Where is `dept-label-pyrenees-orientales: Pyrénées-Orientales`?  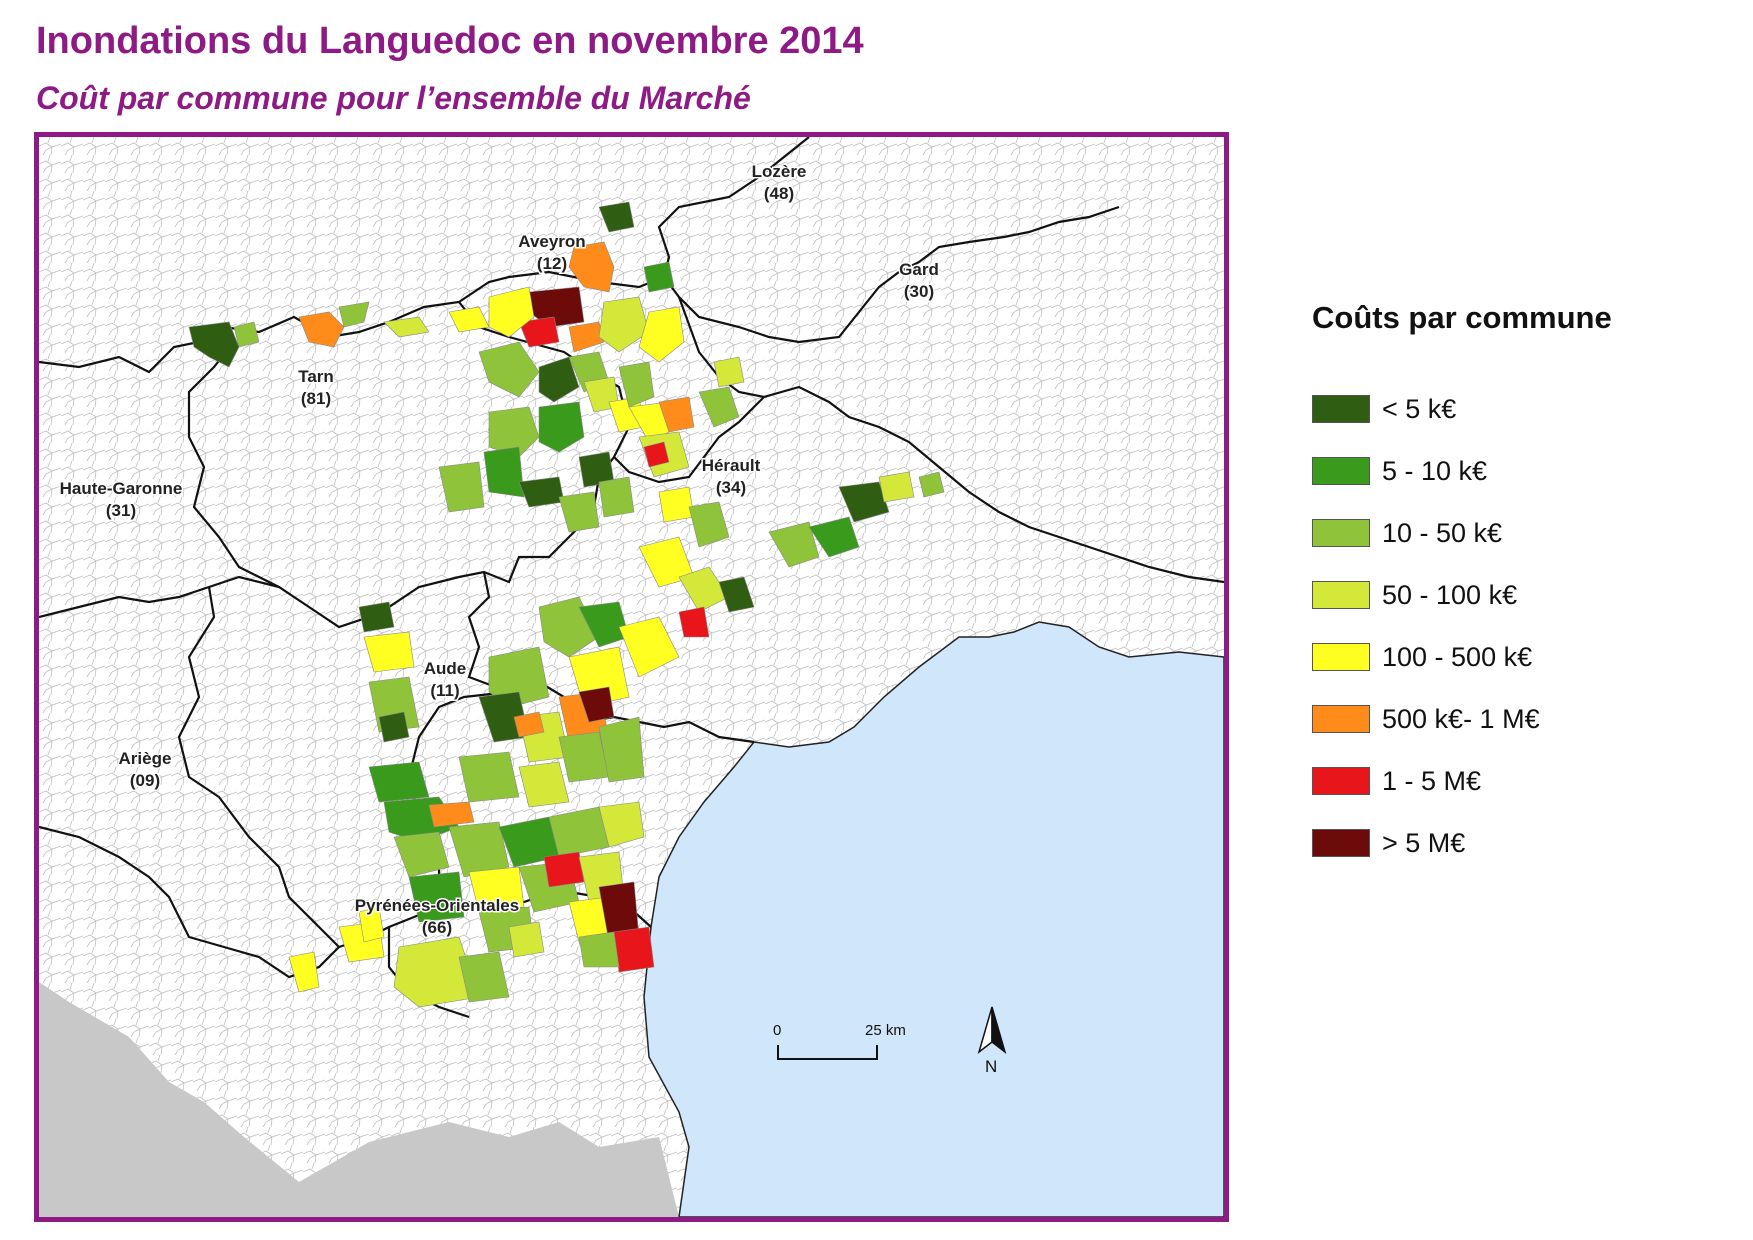 dept-label-pyrenees-orientales: Pyrénées-Orientales is located at coordinates (437, 905).